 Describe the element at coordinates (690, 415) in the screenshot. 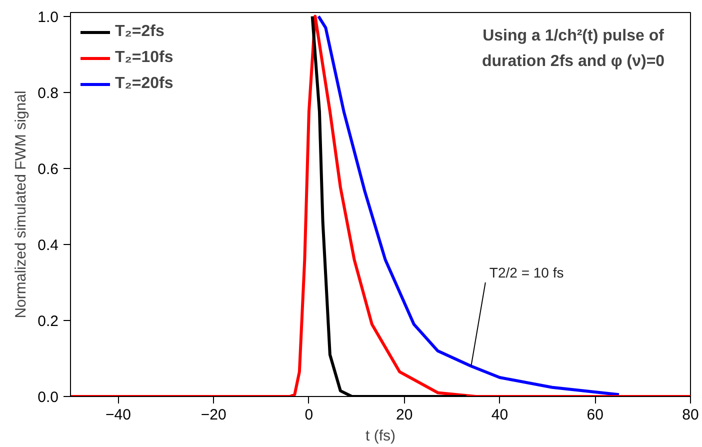

I see `x-tick-label: 80` at that location.